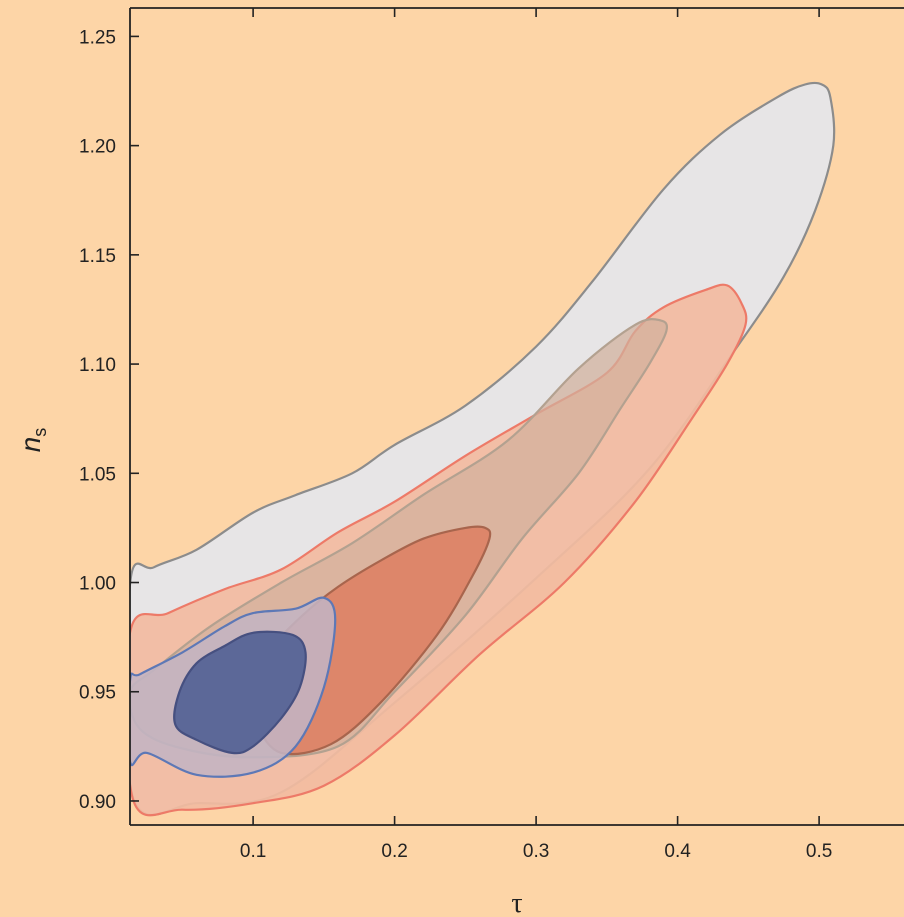  I want to click on y-tick-label: 1.00, so click(97, 584).